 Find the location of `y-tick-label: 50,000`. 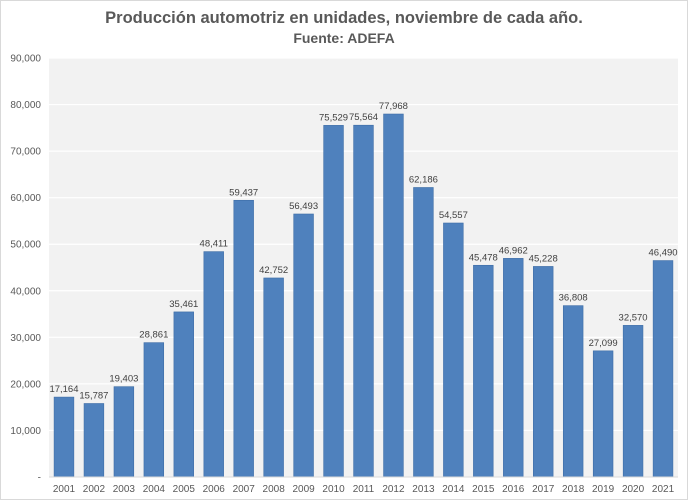

y-tick-label: 50,000 is located at coordinates (25, 245).